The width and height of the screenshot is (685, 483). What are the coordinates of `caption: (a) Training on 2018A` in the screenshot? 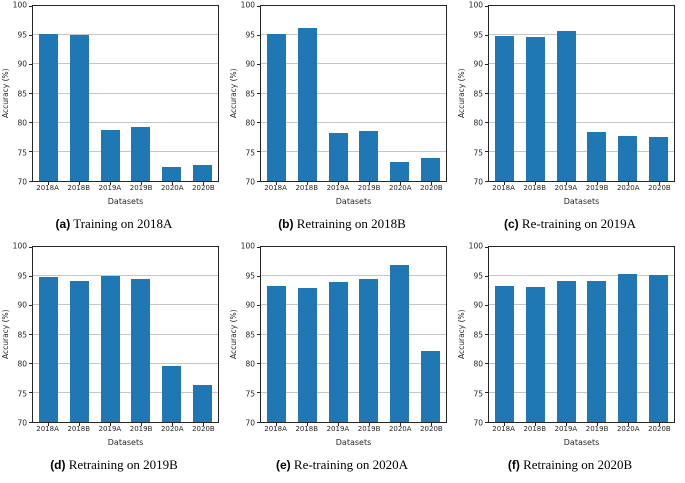 It's located at (114, 224).